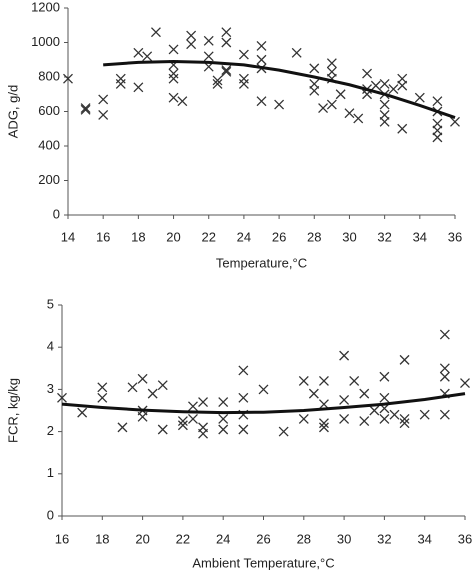  What do you see at coordinates (45, 41) in the screenshot?
I see `y-tick-label: 1000` at bounding box center [45, 41].